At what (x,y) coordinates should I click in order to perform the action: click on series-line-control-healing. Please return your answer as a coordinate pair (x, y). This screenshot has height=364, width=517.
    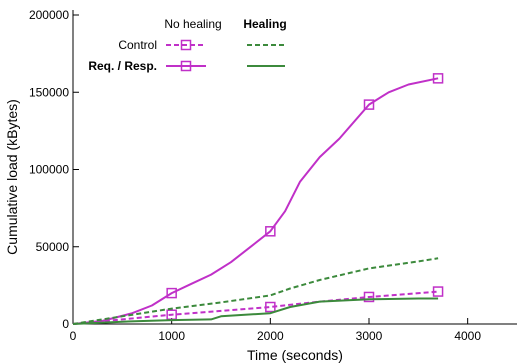
    Looking at the image, I should click on (255, 291).